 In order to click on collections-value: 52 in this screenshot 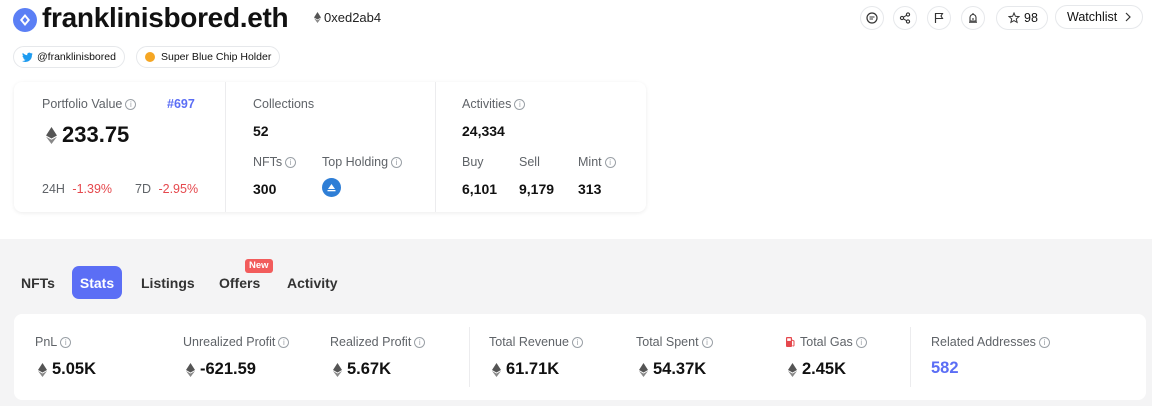, I will do `click(261, 131)`.